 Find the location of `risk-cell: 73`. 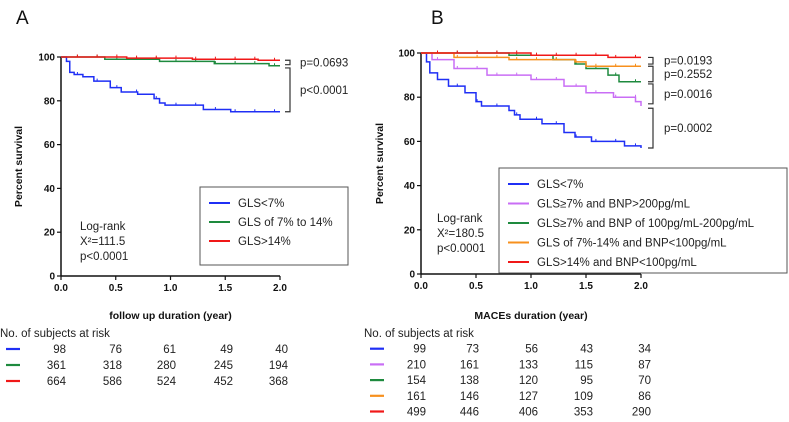

risk-cell: 73 is located at coordinates (472, 350).